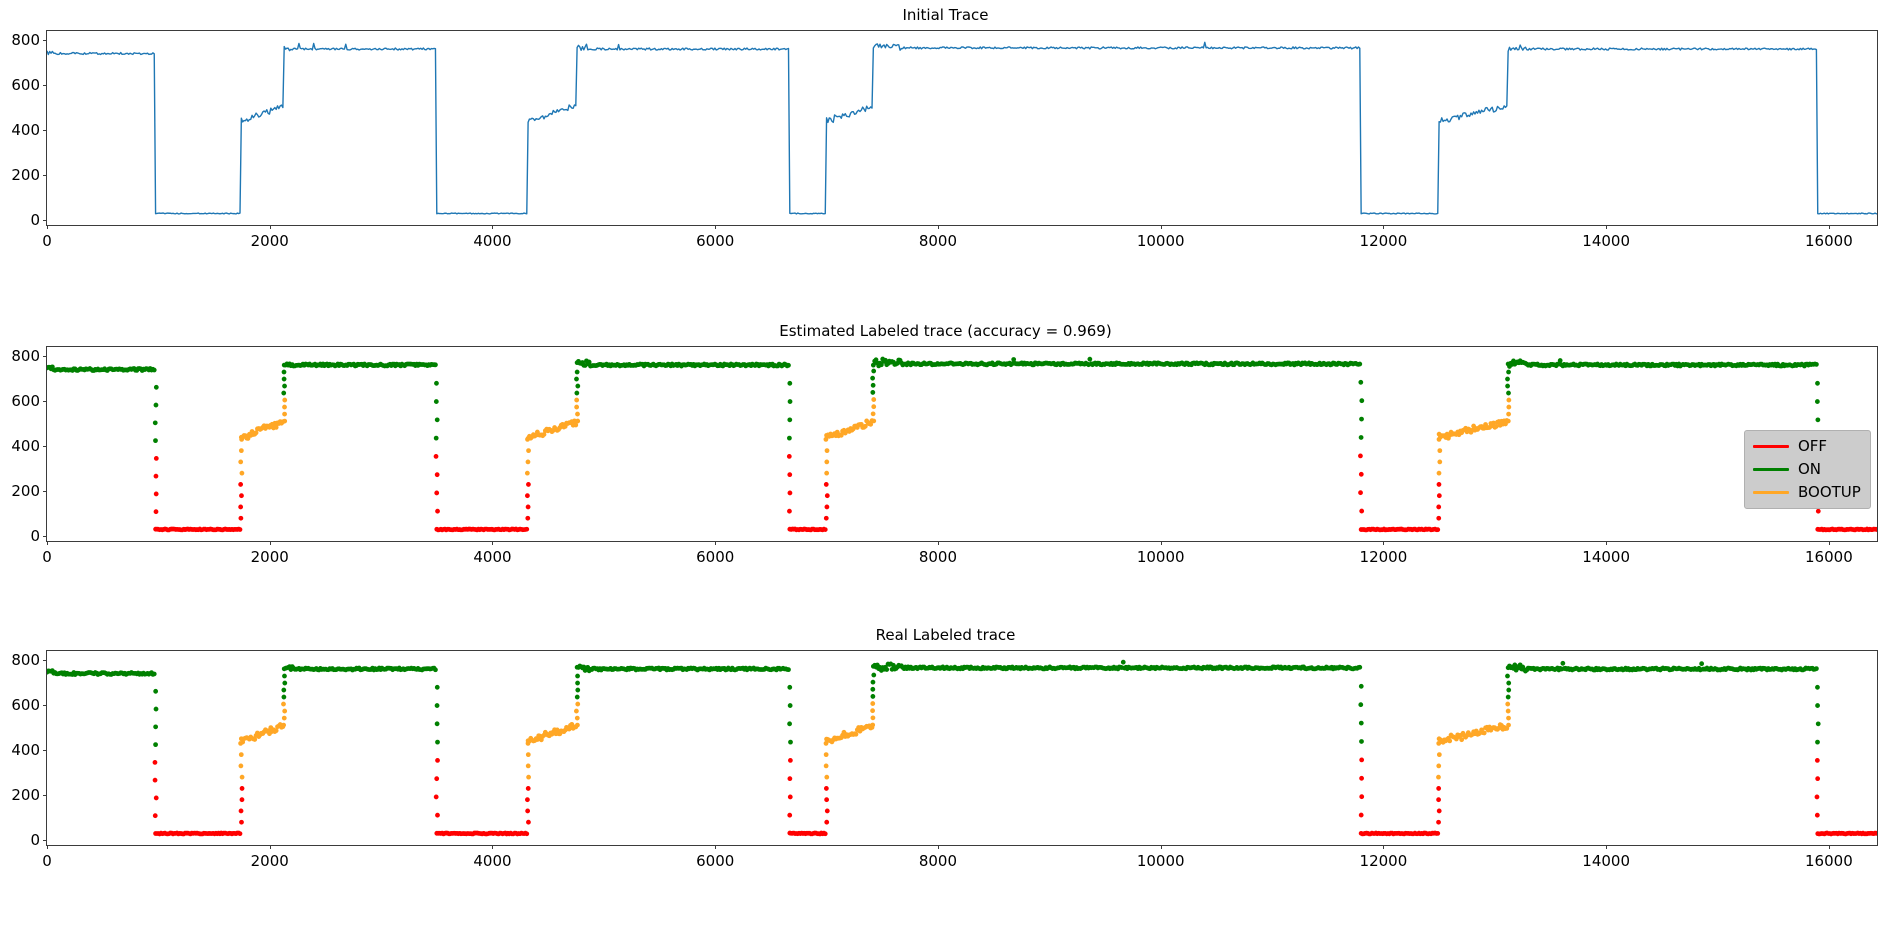 This screenshot has height=944, width=1891. What do you see at coordinates (1829, 492) in the screenshot?
I see `legend-label-bootup: BOOTUP` at bounding box center [1829, 492].